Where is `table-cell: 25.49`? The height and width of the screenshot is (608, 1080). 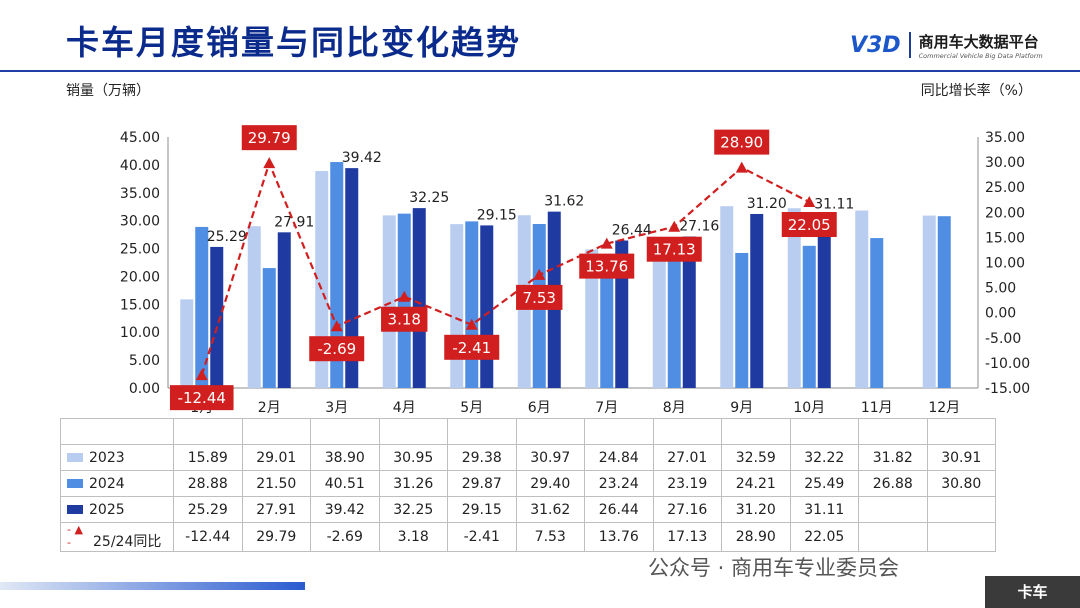
table-cell: 25.49 is located at coordinates (824, 483).